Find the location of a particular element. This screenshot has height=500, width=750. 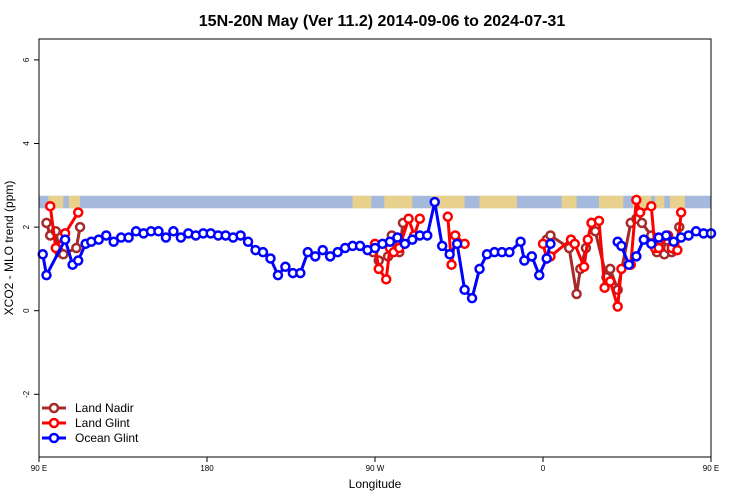

y-tick-label: 2 is located at coordinates (26, 226).